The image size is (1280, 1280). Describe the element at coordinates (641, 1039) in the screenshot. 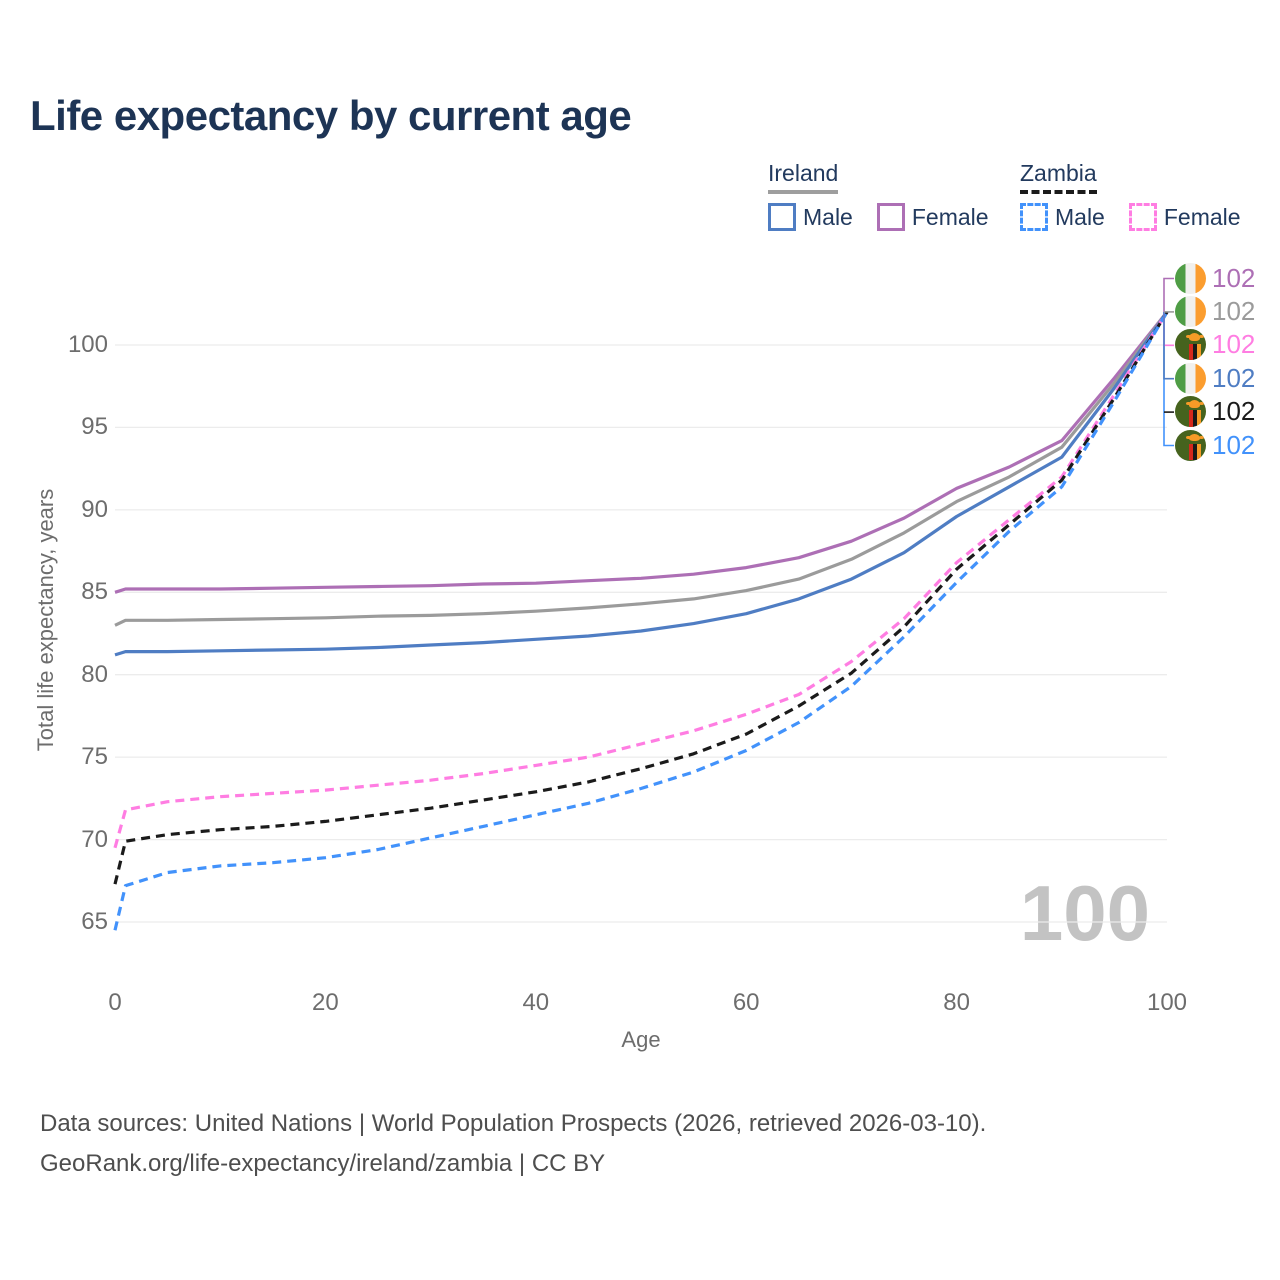

I see `x-axis-title: Age` at that location.